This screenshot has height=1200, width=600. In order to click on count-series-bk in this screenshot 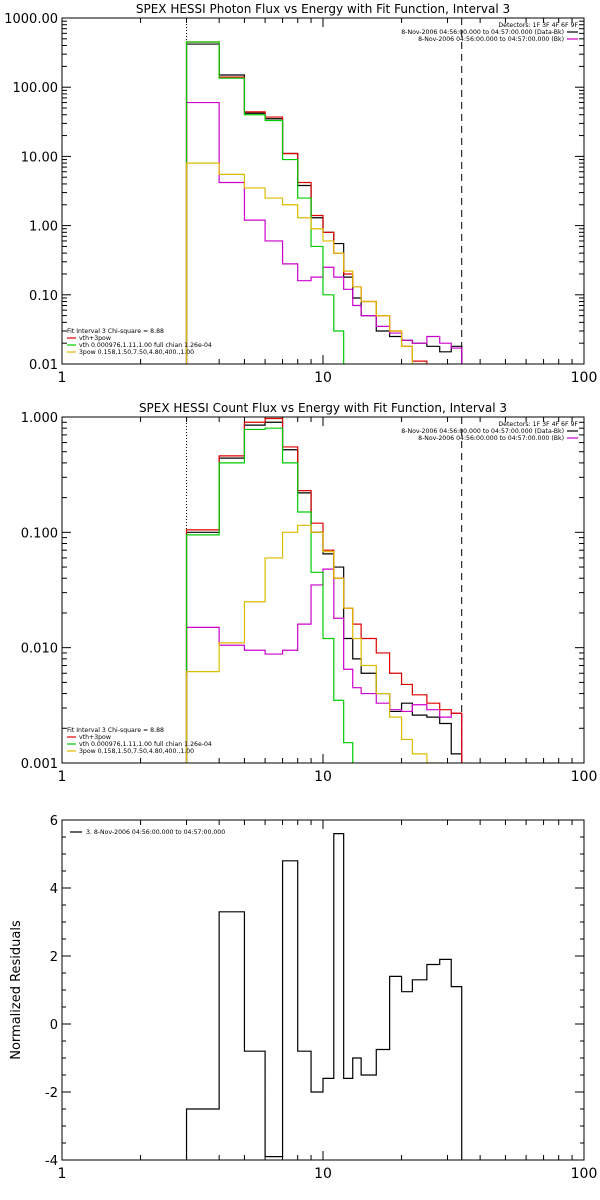, I will do `click(324, 665)`.